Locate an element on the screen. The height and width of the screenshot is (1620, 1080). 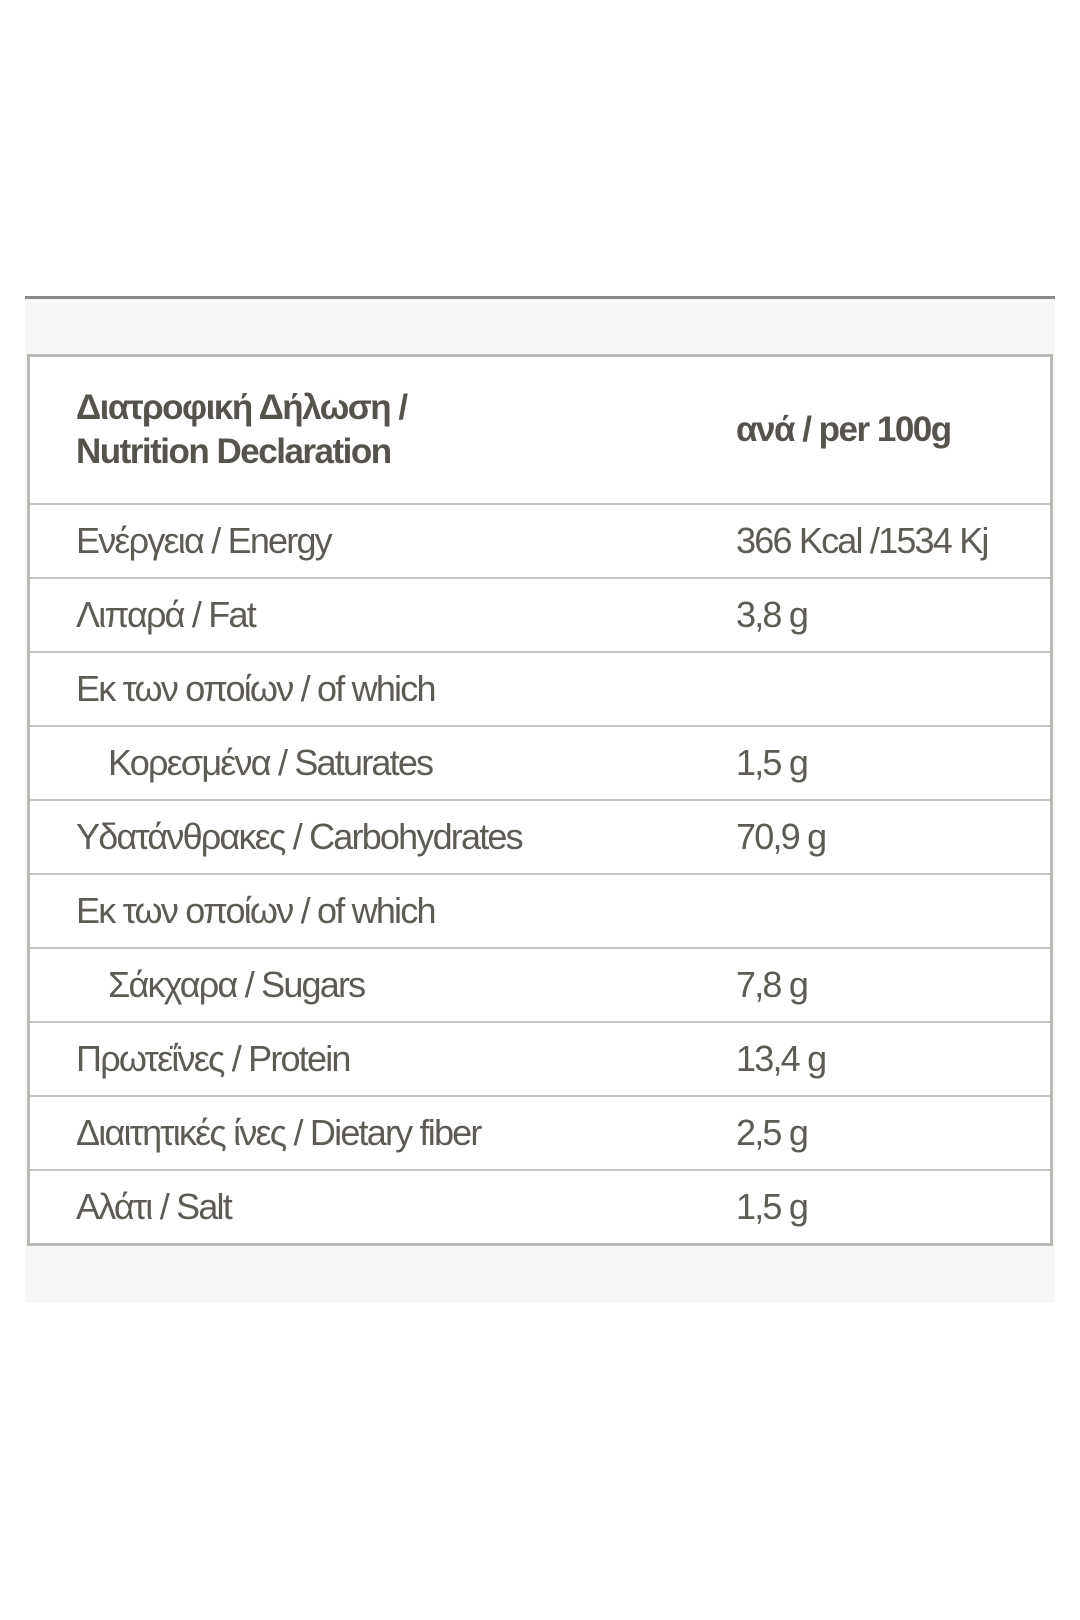
row-label: Υδατάνθρακες / Carbohydrates is located at coordinates (382, 837).